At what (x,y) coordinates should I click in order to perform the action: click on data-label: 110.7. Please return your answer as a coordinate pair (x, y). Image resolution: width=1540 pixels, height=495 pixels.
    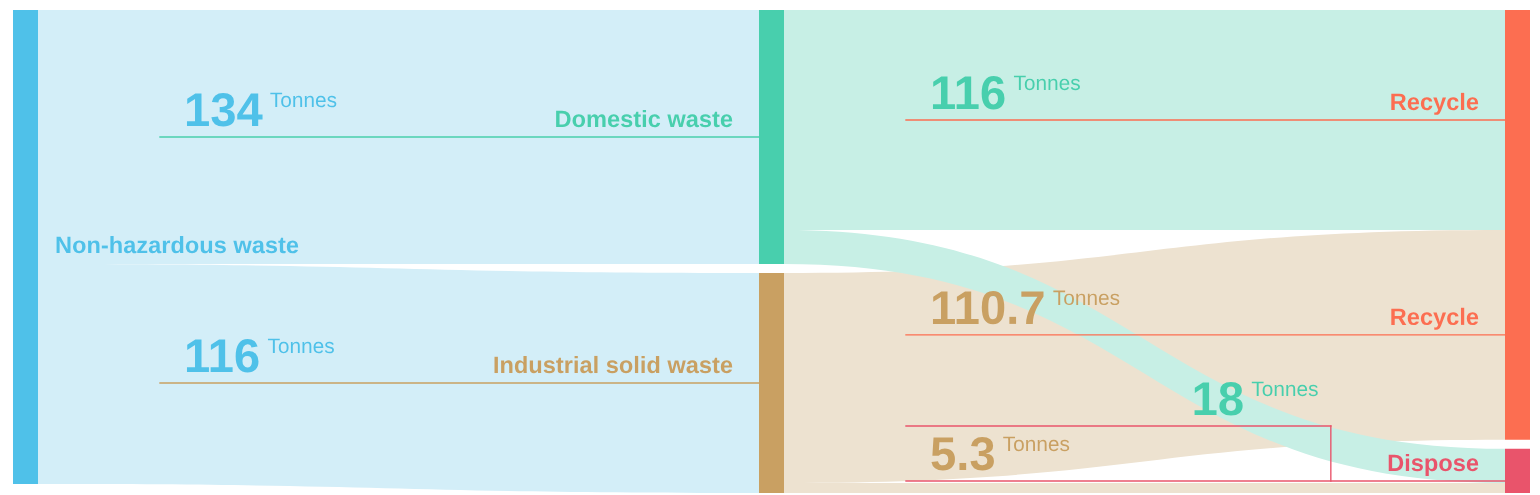
    Looking at the image, I should click on (988, 307).